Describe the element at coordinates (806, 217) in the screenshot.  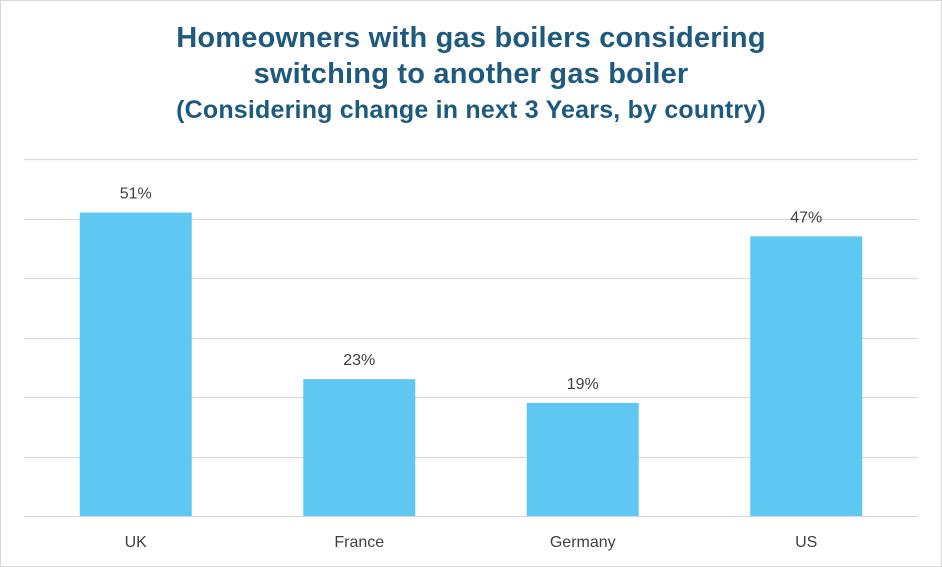
I see `data-label-us: 47%` at that location.